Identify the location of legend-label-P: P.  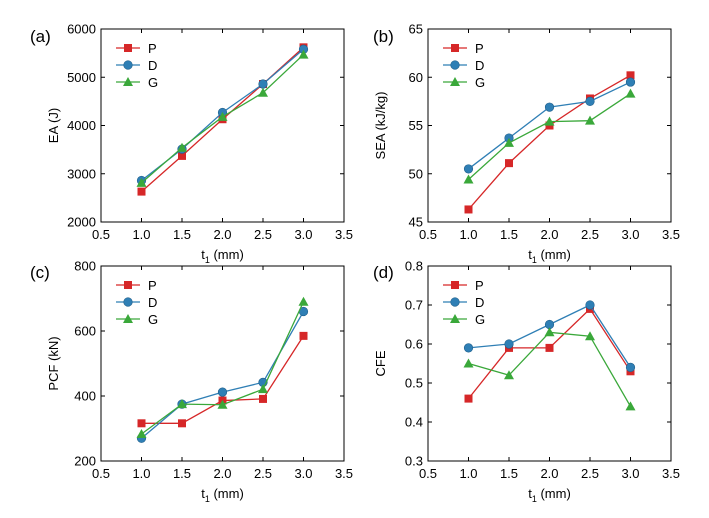
(152, 48).